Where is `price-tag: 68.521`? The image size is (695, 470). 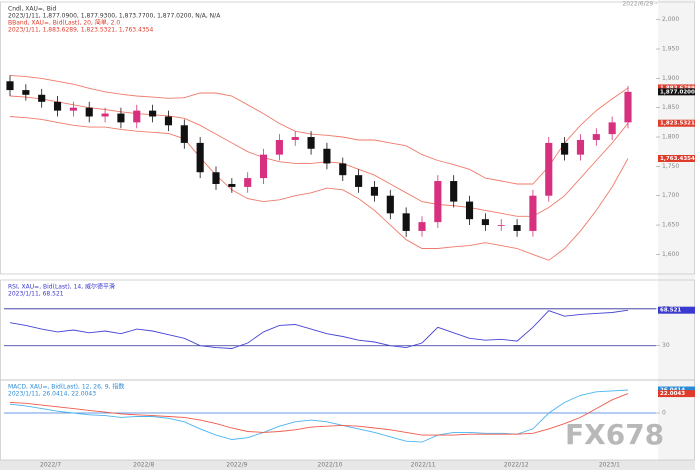 price-tag: 68.521 is located at coordinates (670, 311).